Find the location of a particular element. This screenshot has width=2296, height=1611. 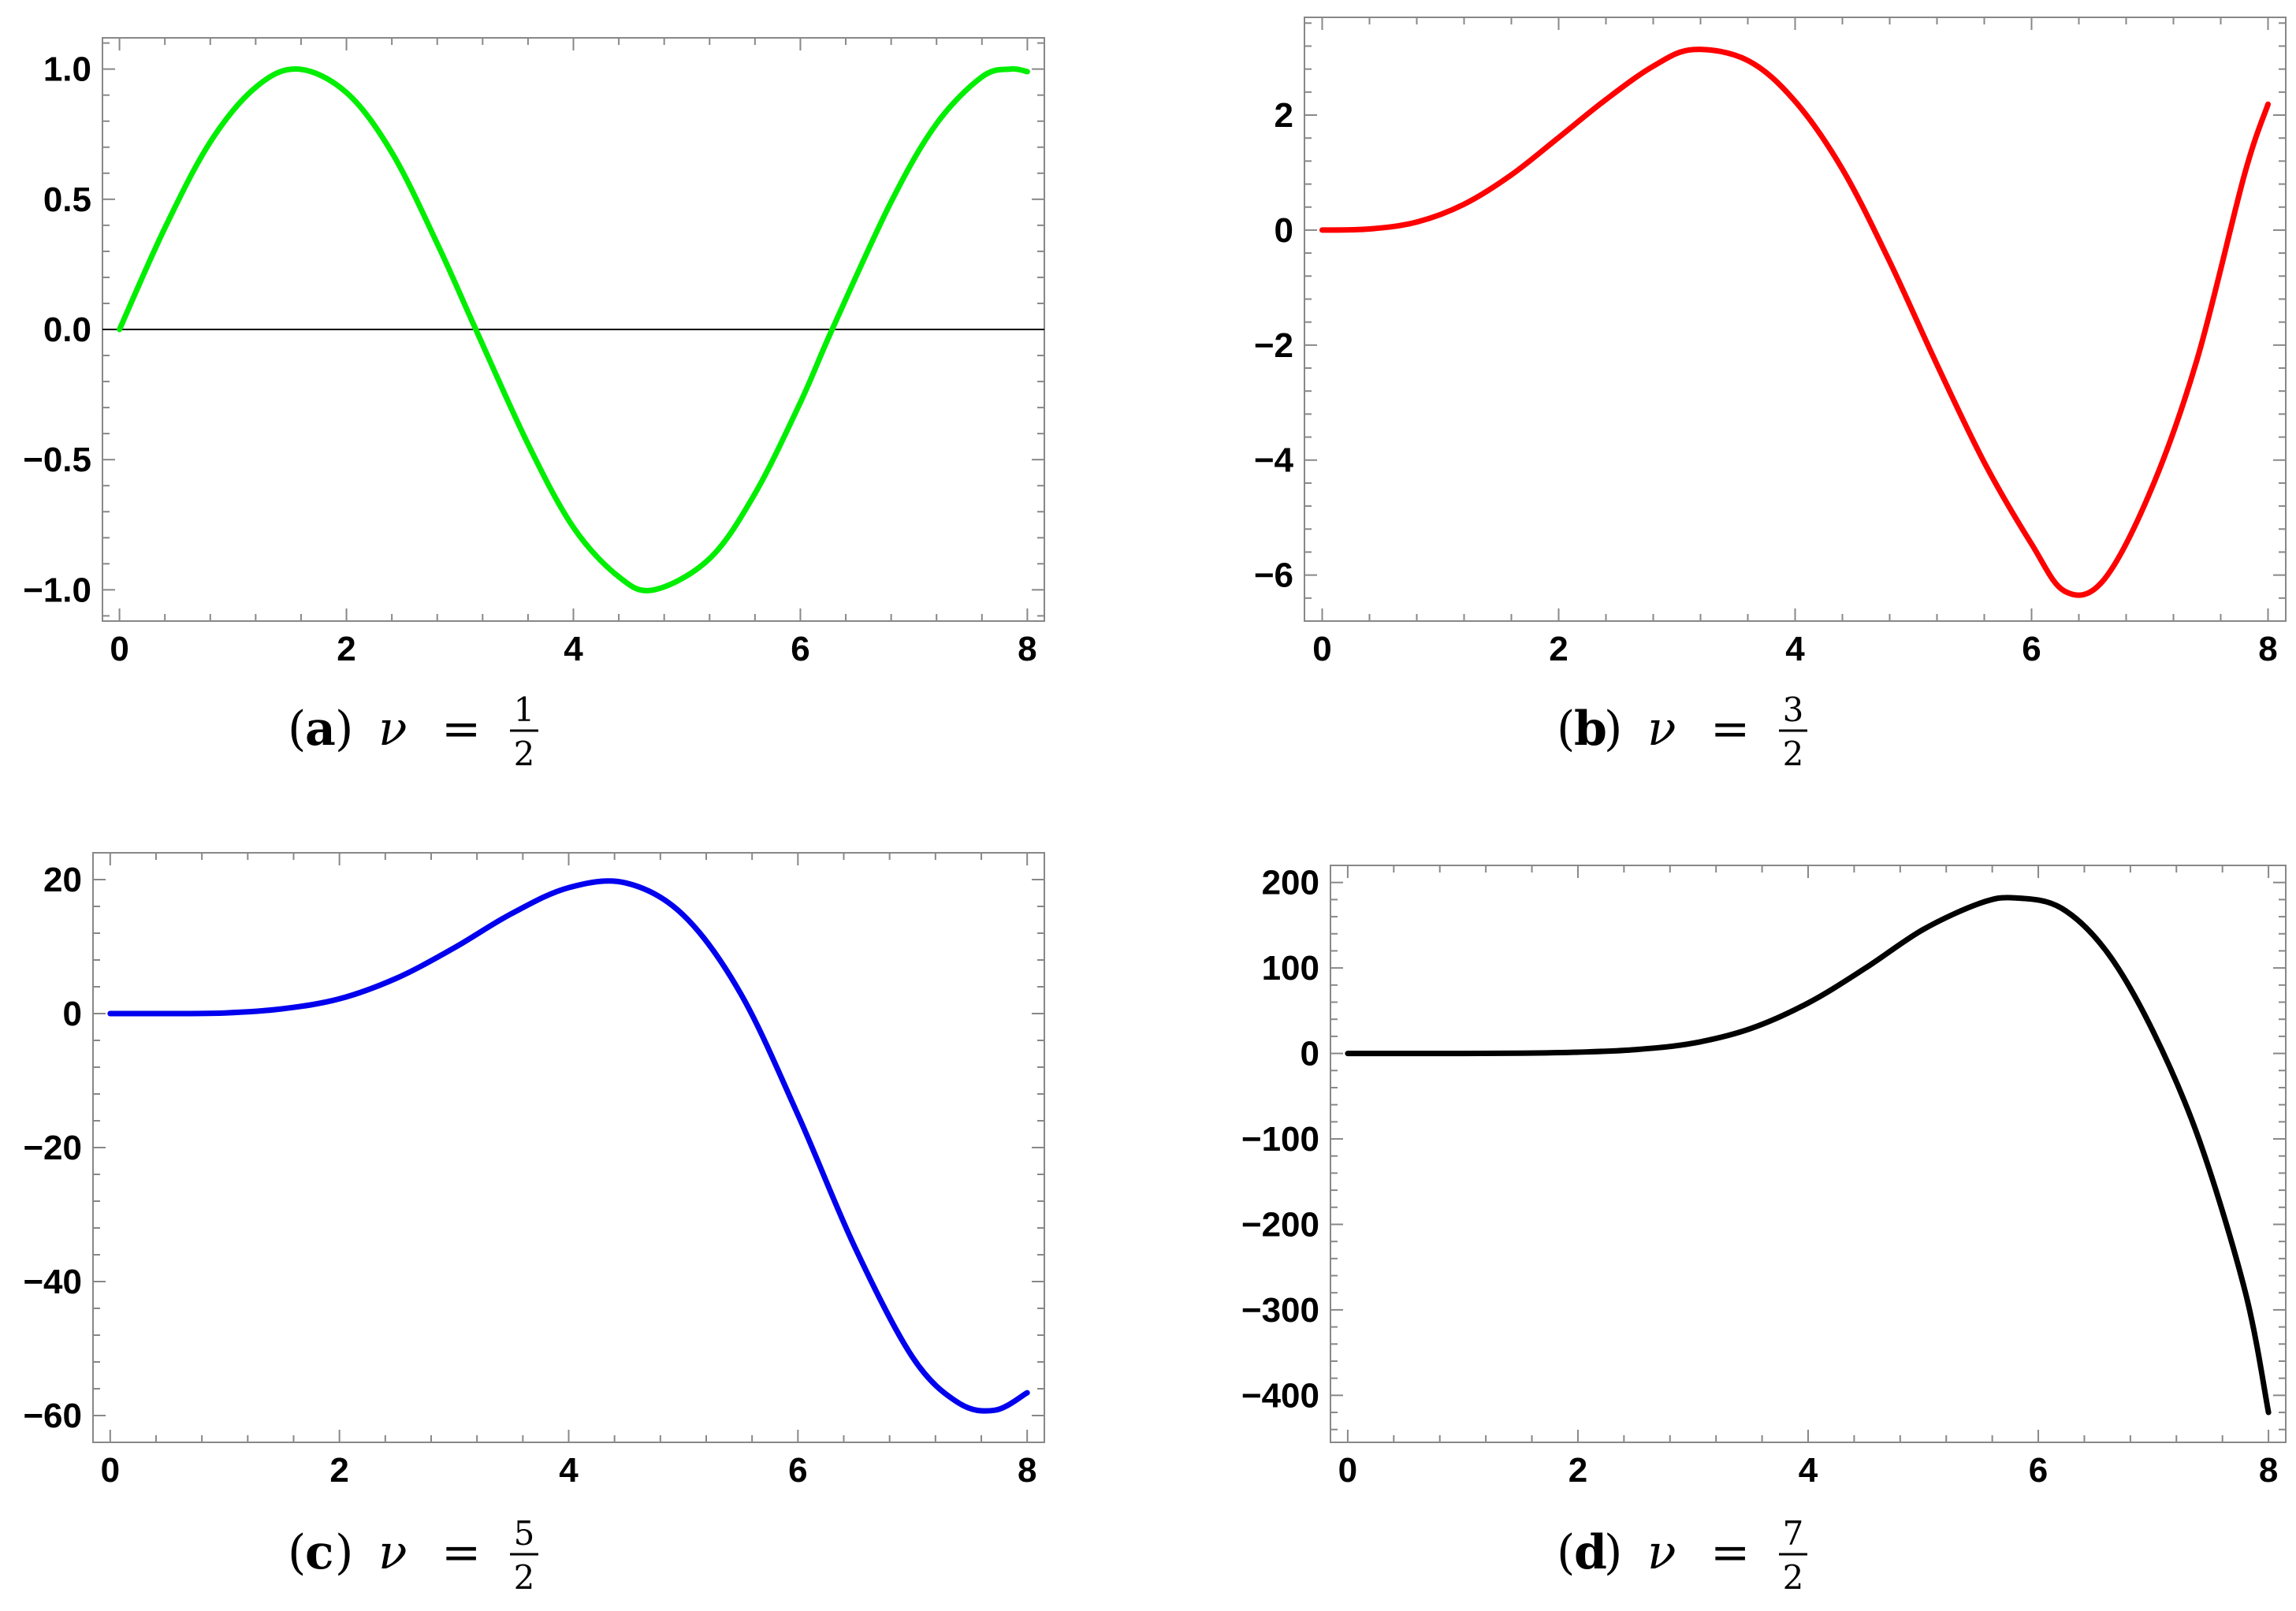

panel-caption: (b) ν = 3 2 is located at coordinates (1682, 731).